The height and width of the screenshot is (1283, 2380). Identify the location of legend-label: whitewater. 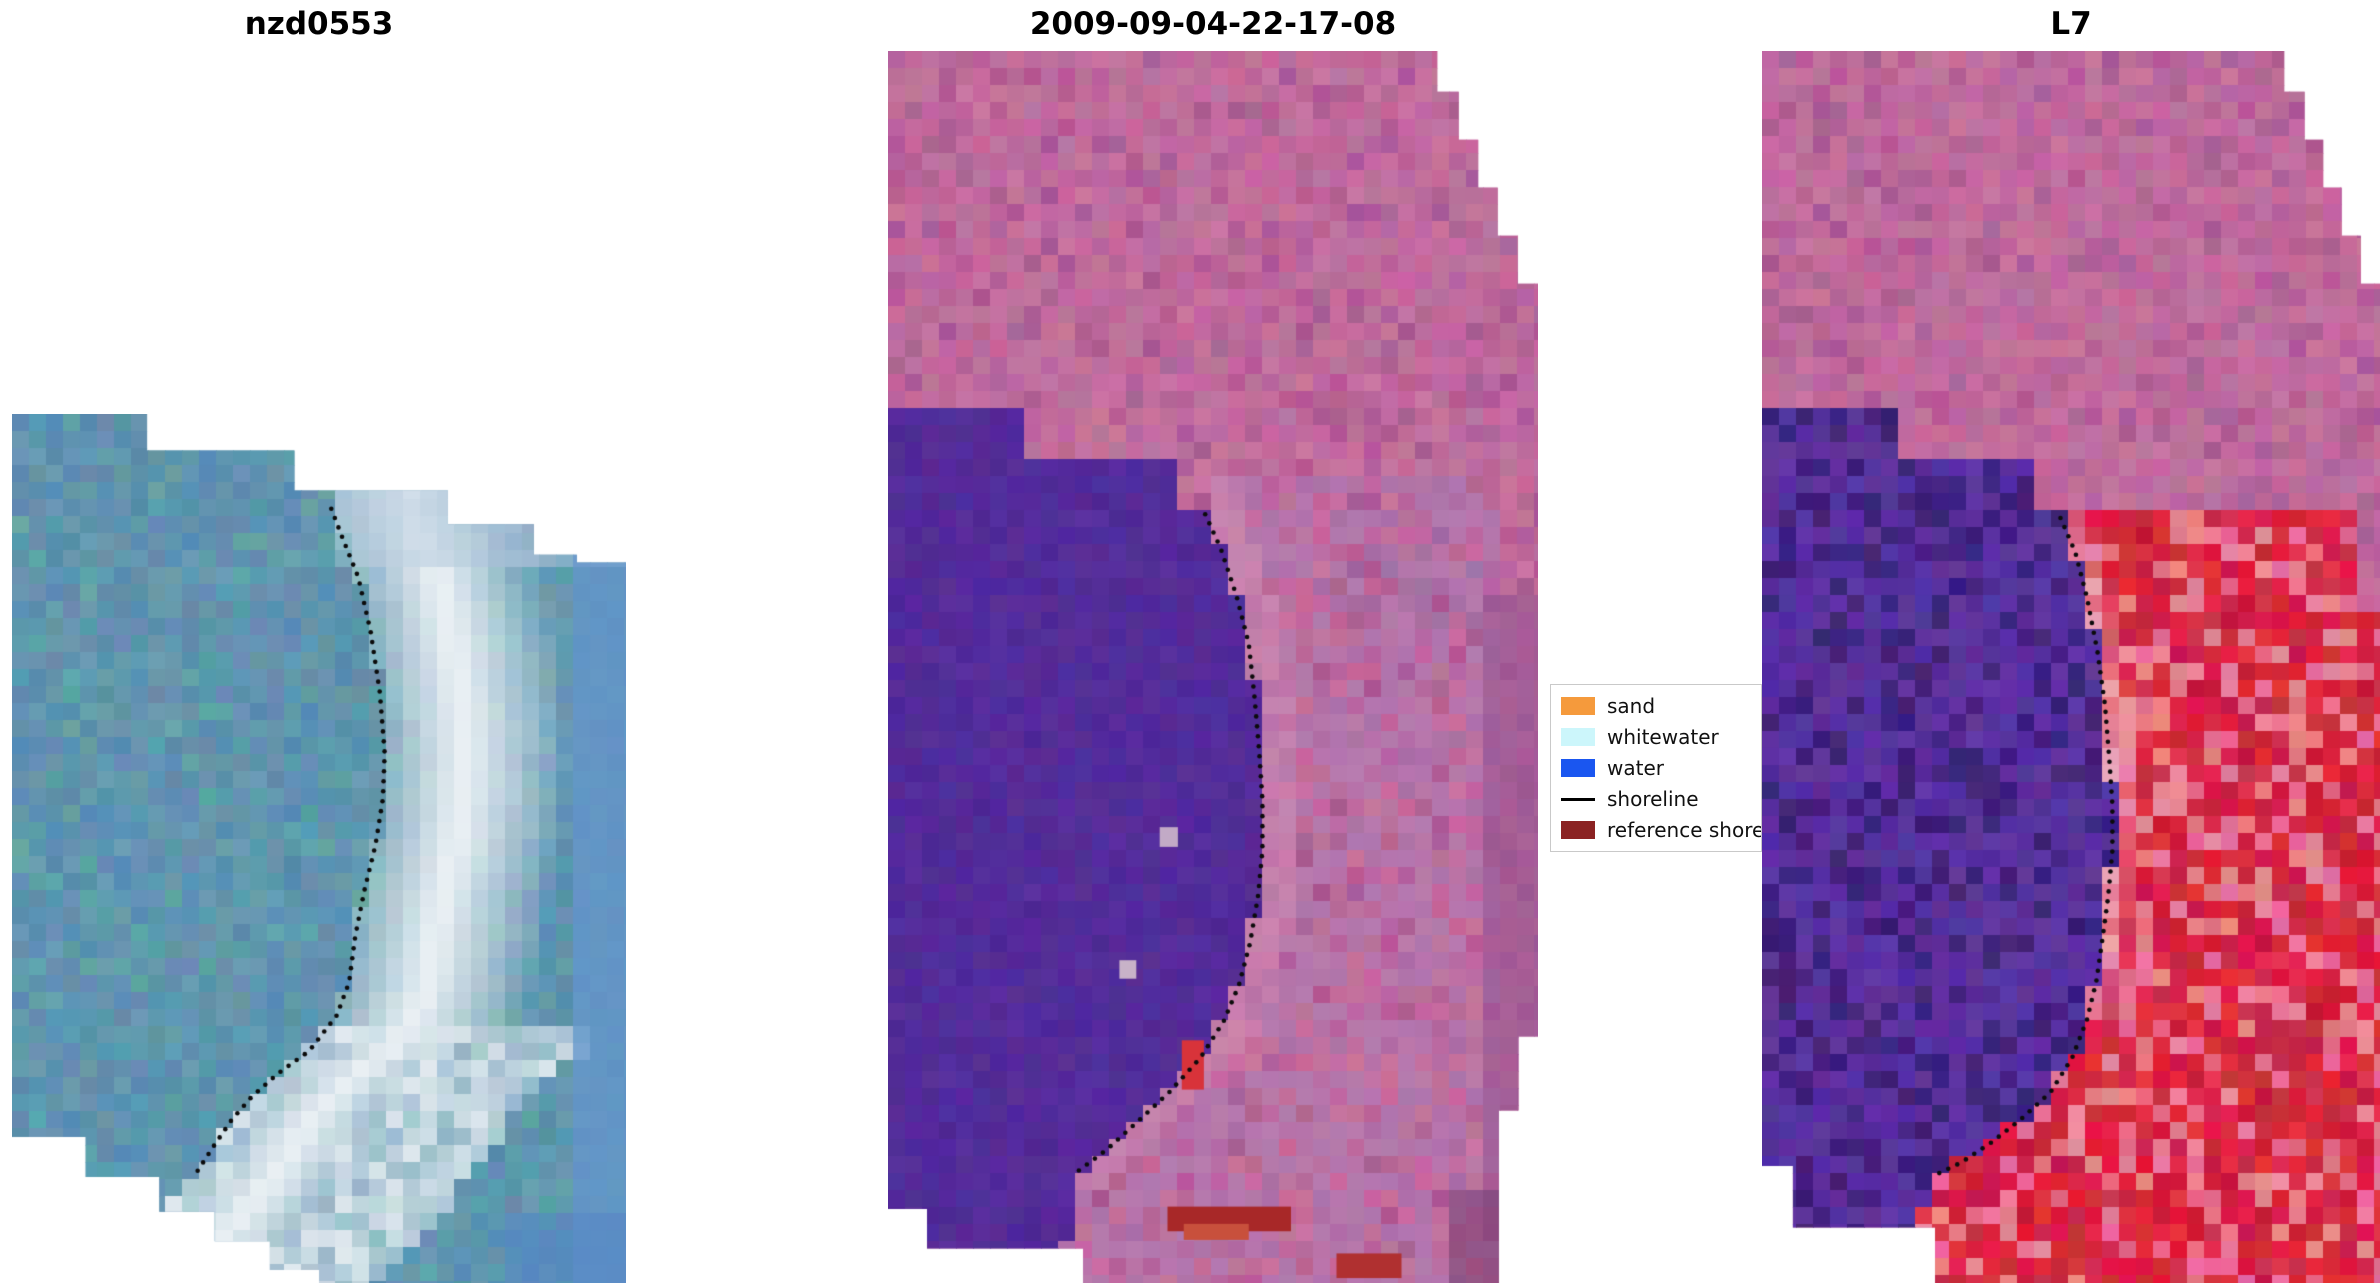
(1663, 737).